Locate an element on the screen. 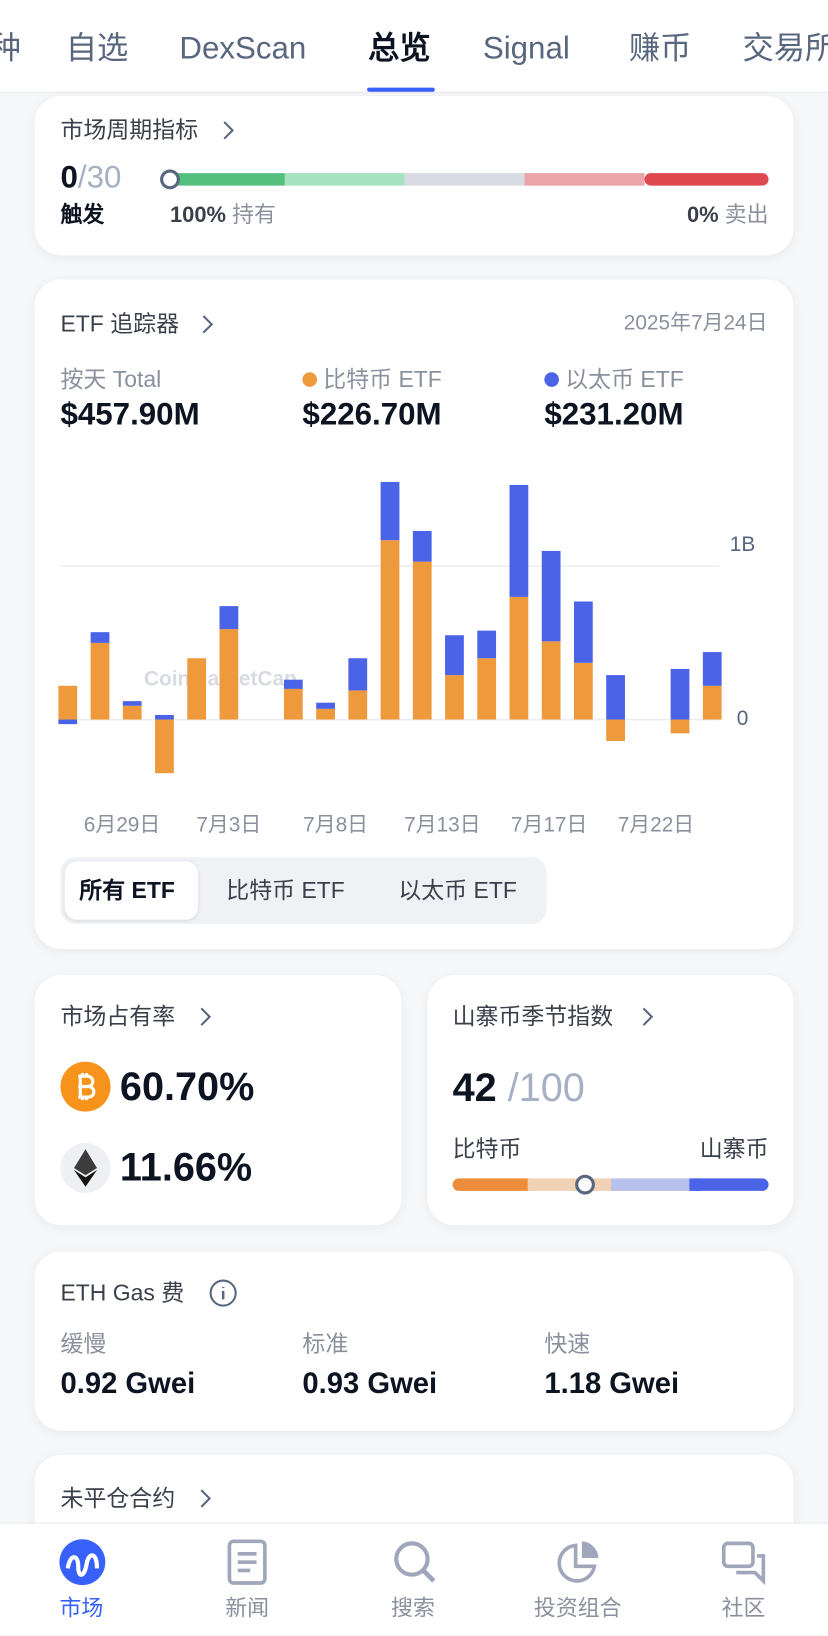  card-title: ETH Gas 费 is located at coordinates (122, 1292).